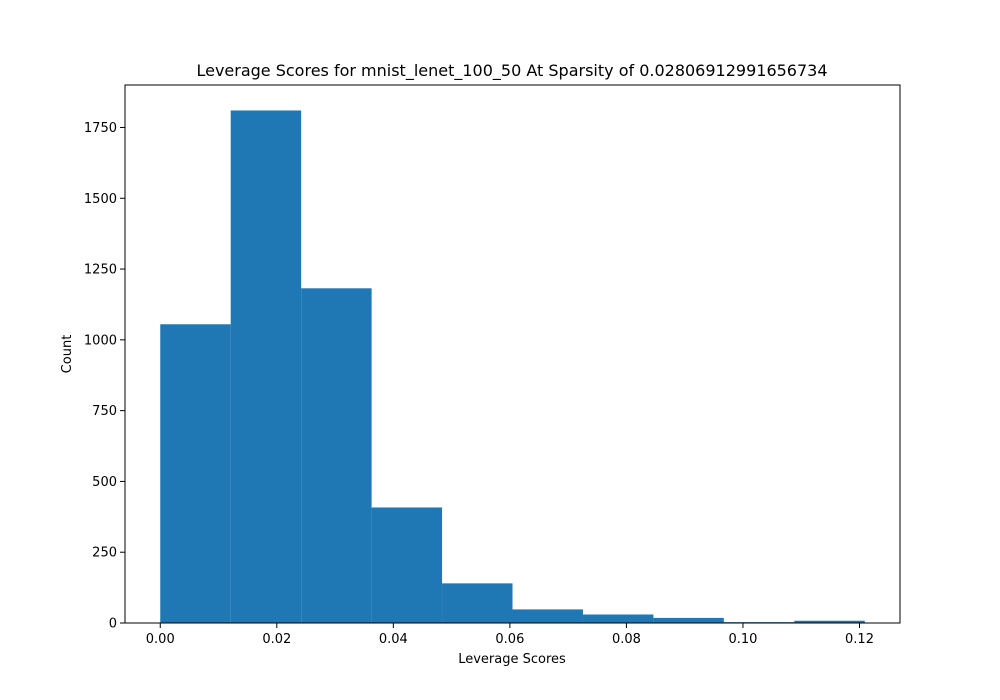 The height and width of the screenshot is (700, 1000). Describe the element at coordinates (393, 639) in the screenshot. I see `x-tick-label: 0.04` at that location.